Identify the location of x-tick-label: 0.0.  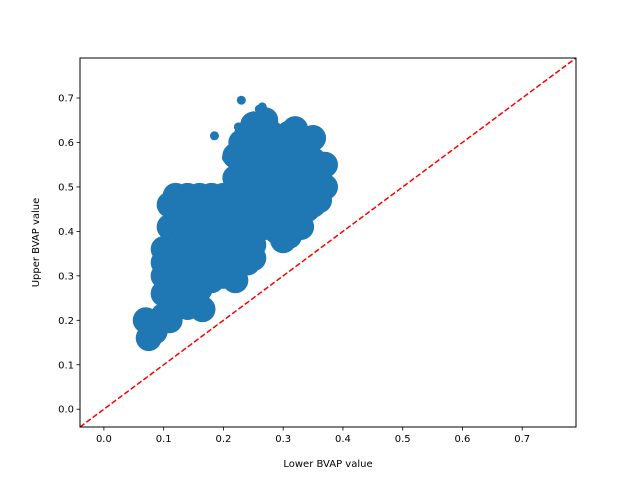
(104, 439).